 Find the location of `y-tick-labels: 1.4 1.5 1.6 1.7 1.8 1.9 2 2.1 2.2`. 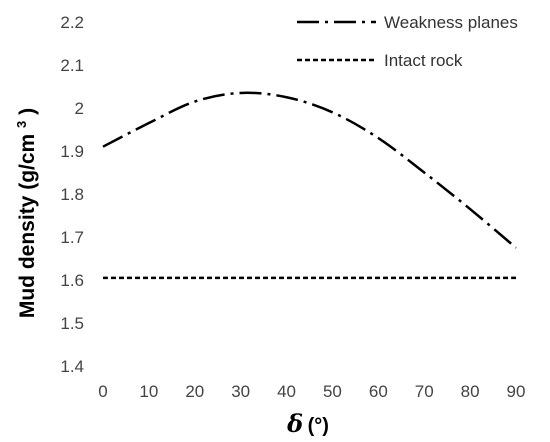

y-tick-labels: 1.4 1.5 1.6 1.7 1.8 1.9 2 2.1 2.2 is located at coordinates (72, 194).